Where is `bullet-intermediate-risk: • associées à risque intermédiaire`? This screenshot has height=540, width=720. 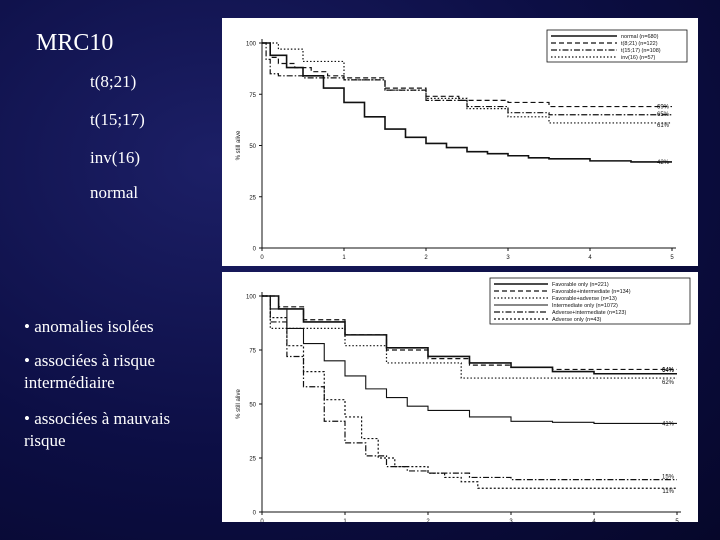 bullet-intermediate-risk: • associées à risque intermédiaire is located at coordinates (90, 371).